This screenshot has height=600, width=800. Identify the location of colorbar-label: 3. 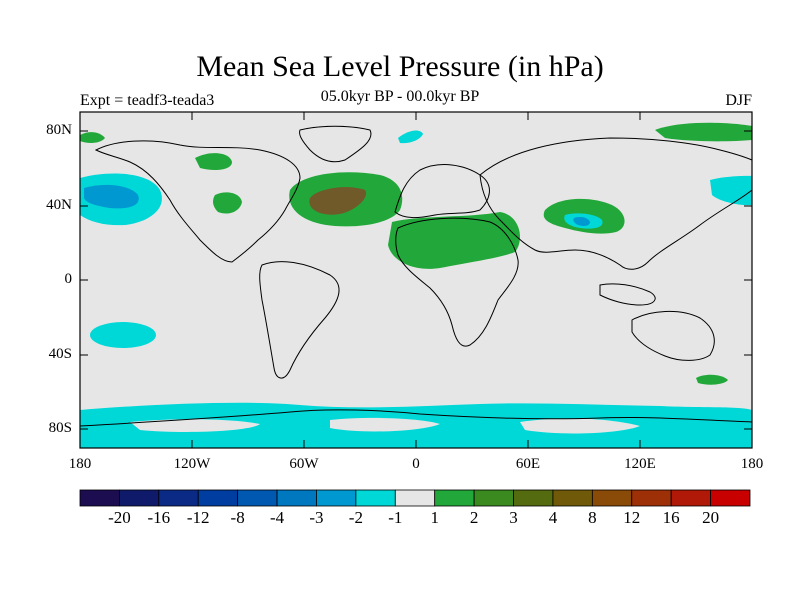
(513, 517).